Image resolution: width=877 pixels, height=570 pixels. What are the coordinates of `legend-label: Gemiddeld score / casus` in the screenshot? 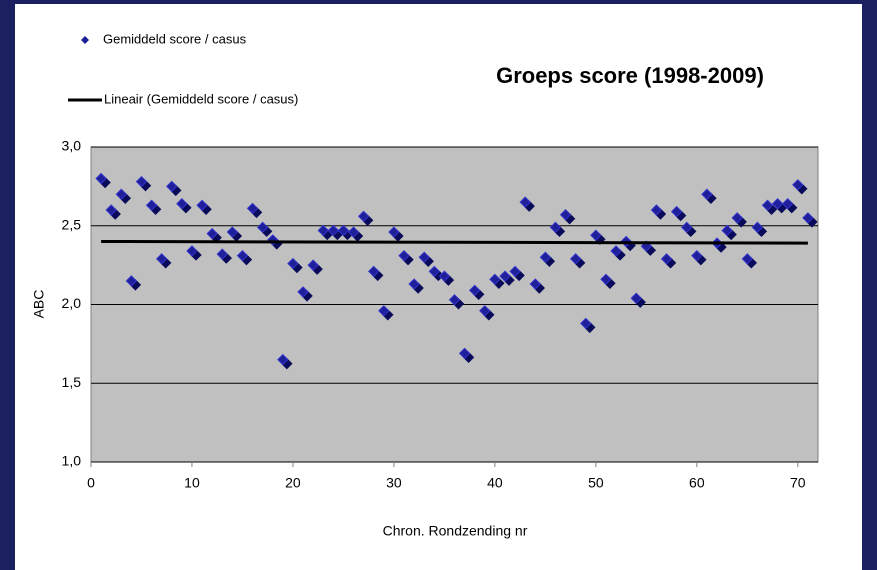 It's located at (175, 38).